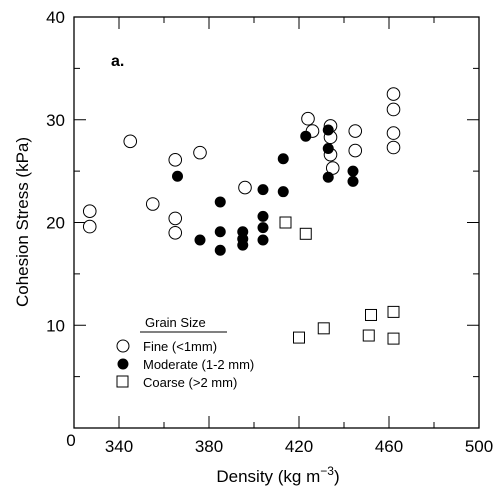  What do you see at coordinates (119, 446) in the screenshot?
I see `x-tick-label: 340` at bounding box center [119, 446].